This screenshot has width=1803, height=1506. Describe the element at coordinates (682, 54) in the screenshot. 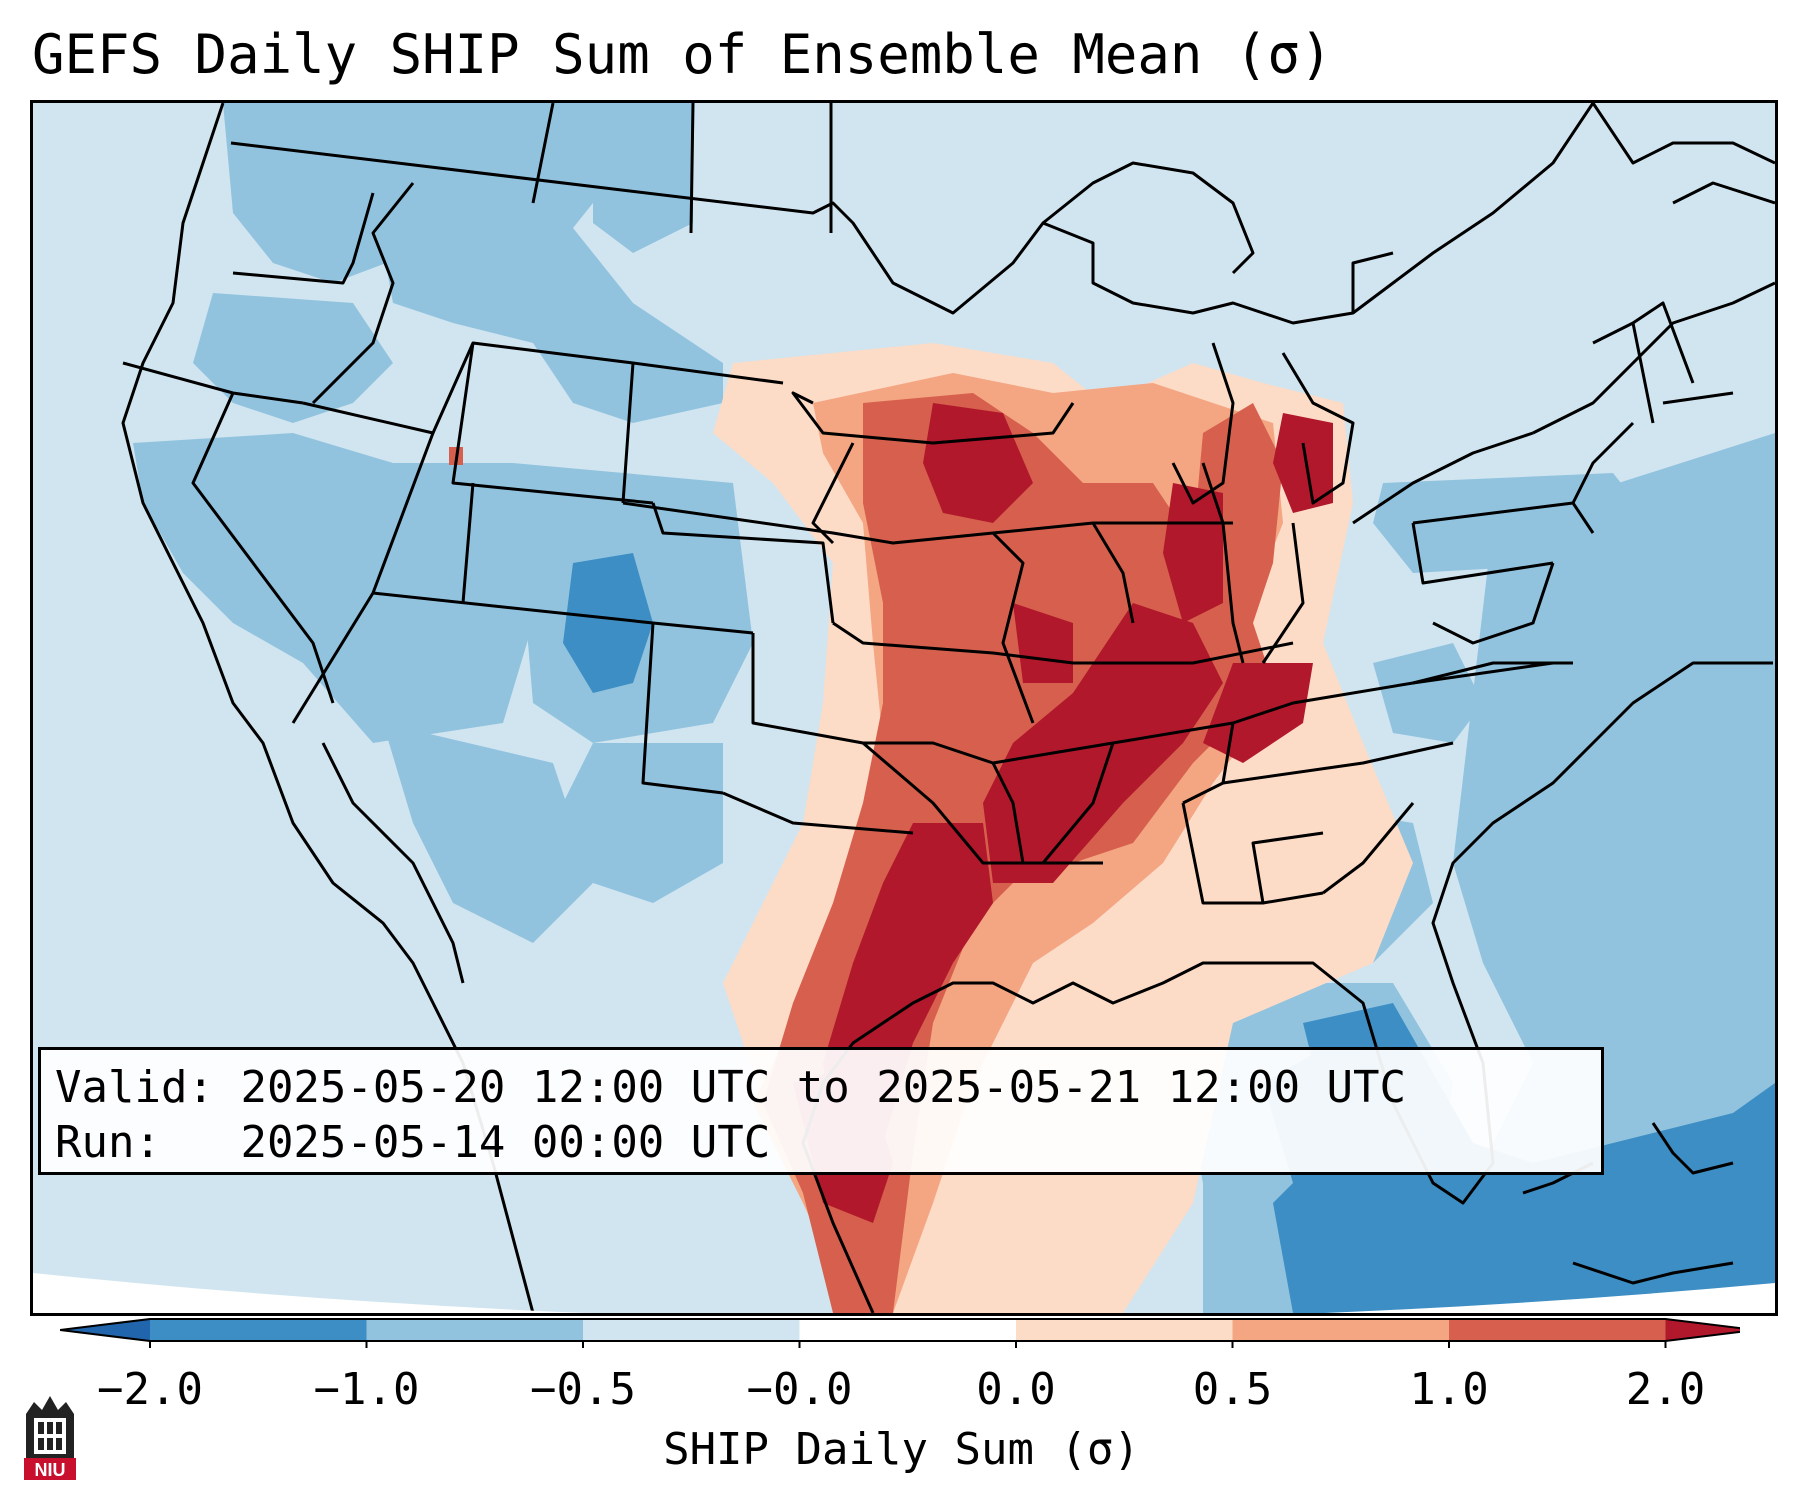

I see `map-title: GEFS Daily SHIP Sum of Ensemble Mean (σ)` at that location.